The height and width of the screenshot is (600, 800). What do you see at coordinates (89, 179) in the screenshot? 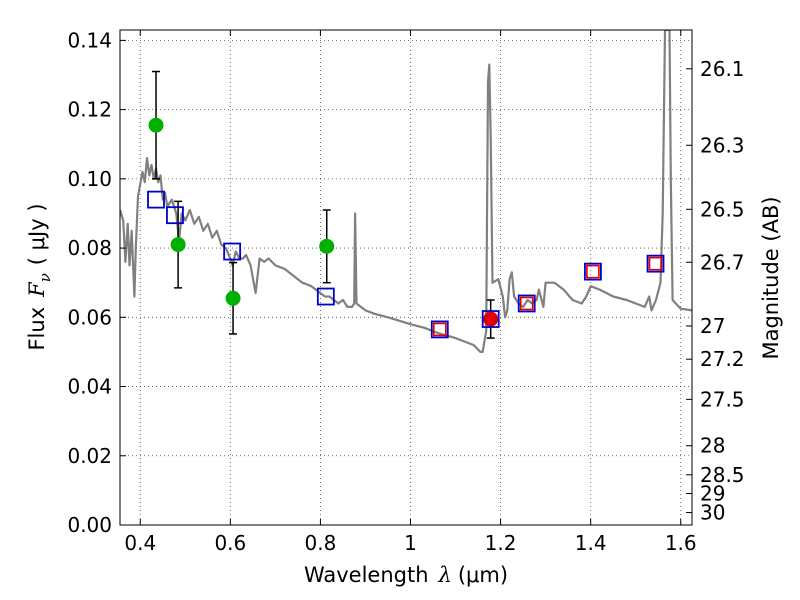
I see `y-tick-label: 0.10` at bounding box center [89, 179].